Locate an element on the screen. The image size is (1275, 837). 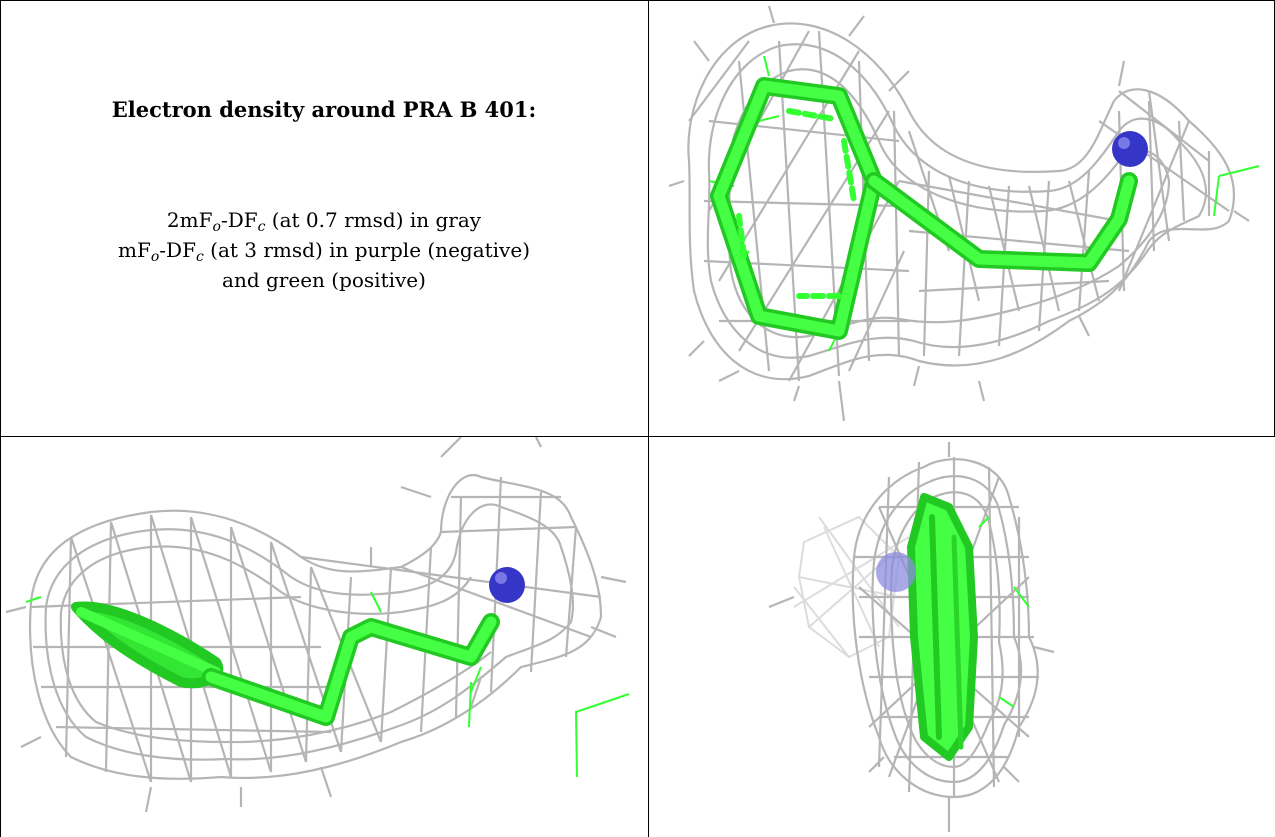
legend-line-3: and green (positive) is located at coordinates (324, 280).